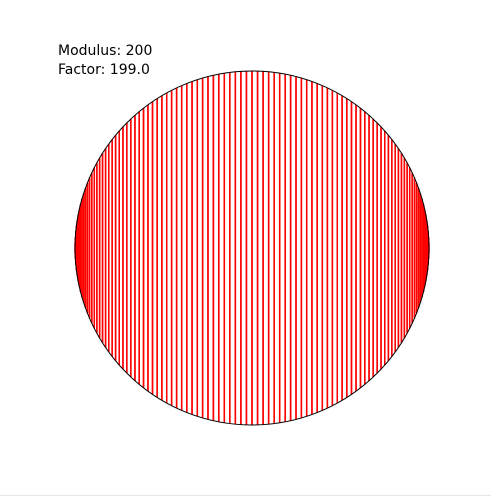  What do you see at coordinates (139, 51) in the screenshot?
I see `modulus-value: 200` at bounding box center [139, 51].